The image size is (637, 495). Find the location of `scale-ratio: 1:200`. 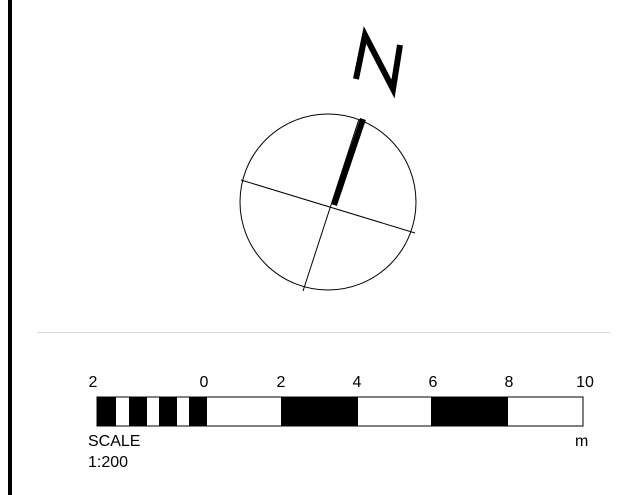

scale-ratio: 1:200 is located at coordinates (108, 462).